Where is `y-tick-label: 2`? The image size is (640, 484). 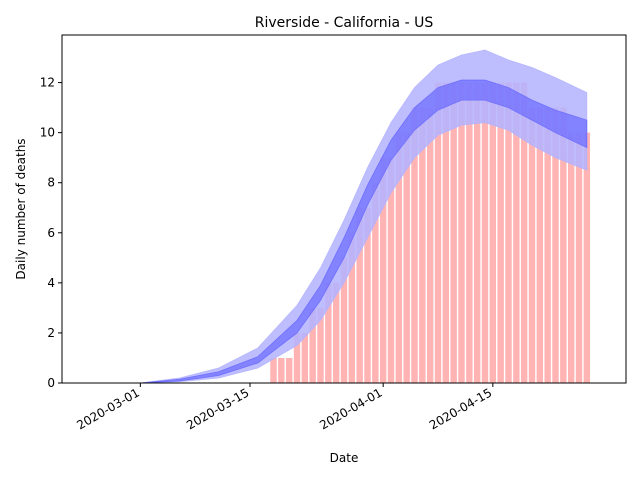
y-tick-label: 2 is located at coordinates (51, 333).